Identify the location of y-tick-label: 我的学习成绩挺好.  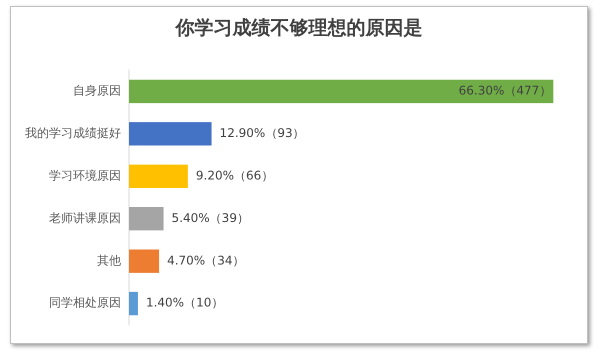
(73, 133).